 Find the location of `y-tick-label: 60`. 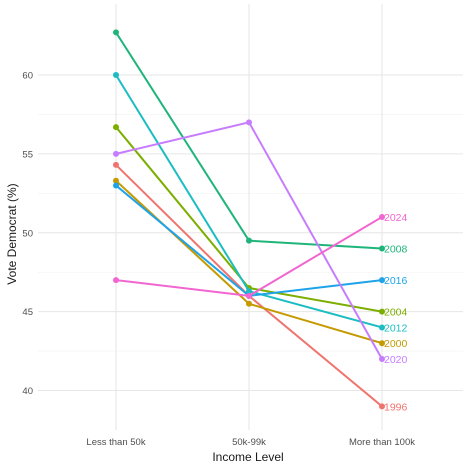

y-tick-label: 60 is located at coordinates (27, 76).